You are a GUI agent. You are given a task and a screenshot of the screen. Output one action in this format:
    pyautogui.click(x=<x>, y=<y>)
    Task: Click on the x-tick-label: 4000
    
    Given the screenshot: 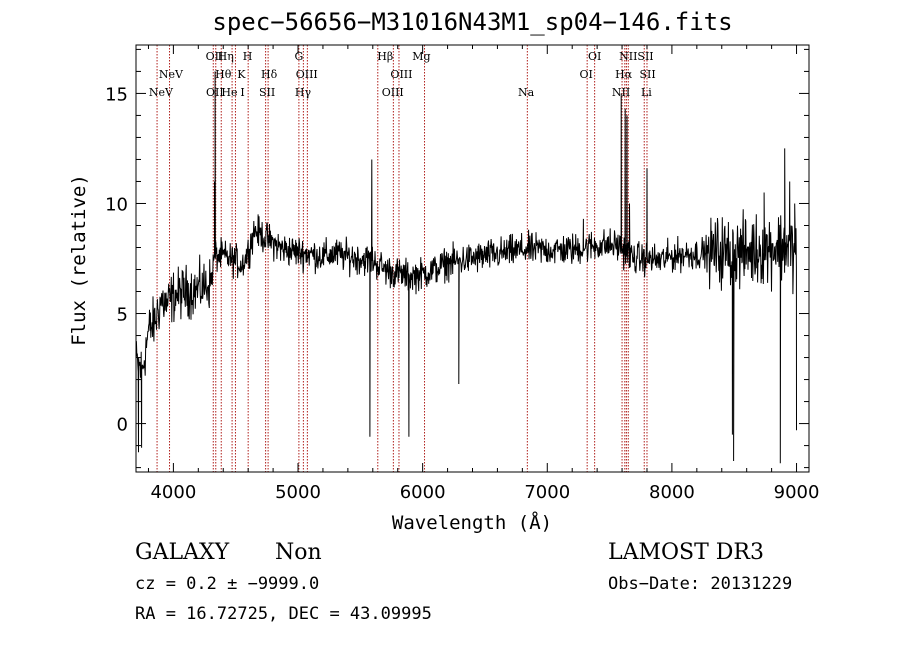 What is the action you would take?
    pyautogui.click(x=173, y=492)
    